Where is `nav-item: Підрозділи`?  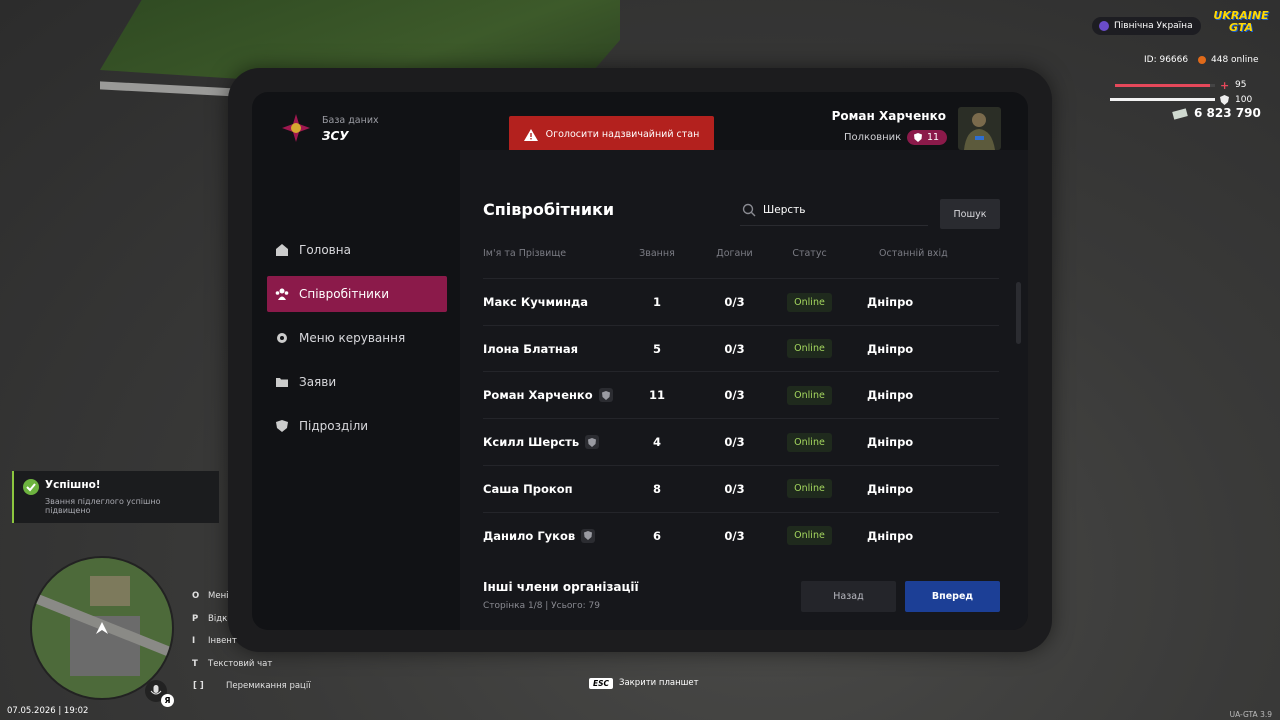 nav-item: Підрозділи is located at coordinates (357, 426).